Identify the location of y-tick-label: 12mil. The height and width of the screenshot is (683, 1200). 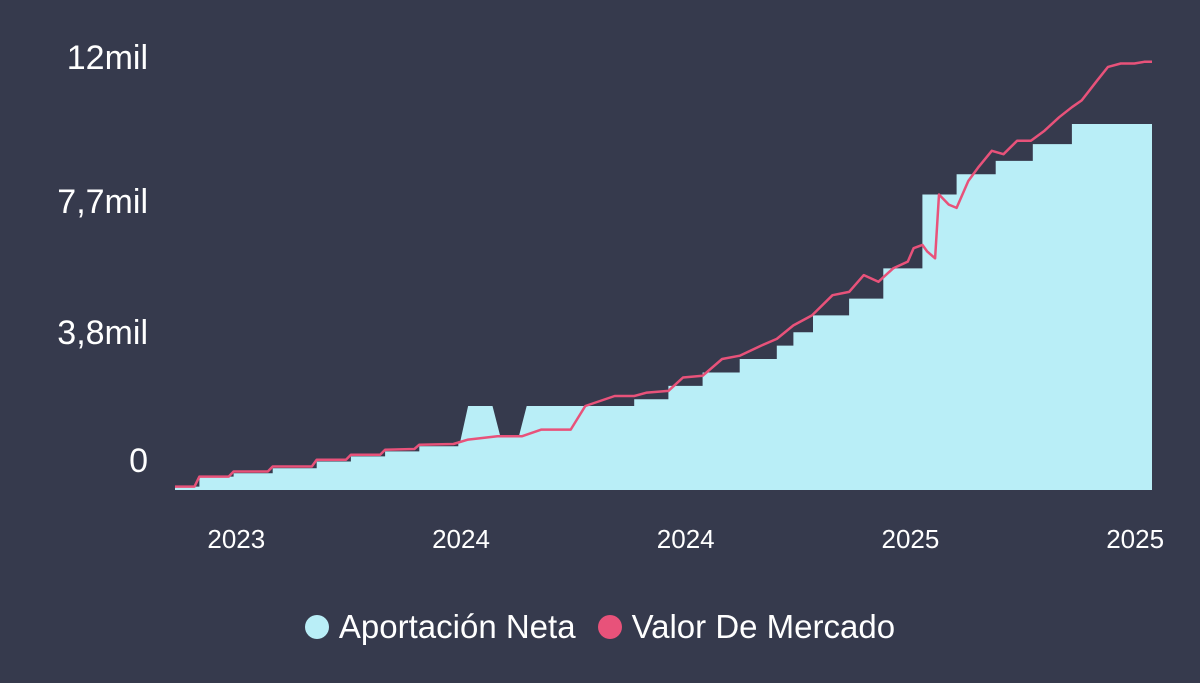
(107, 58).